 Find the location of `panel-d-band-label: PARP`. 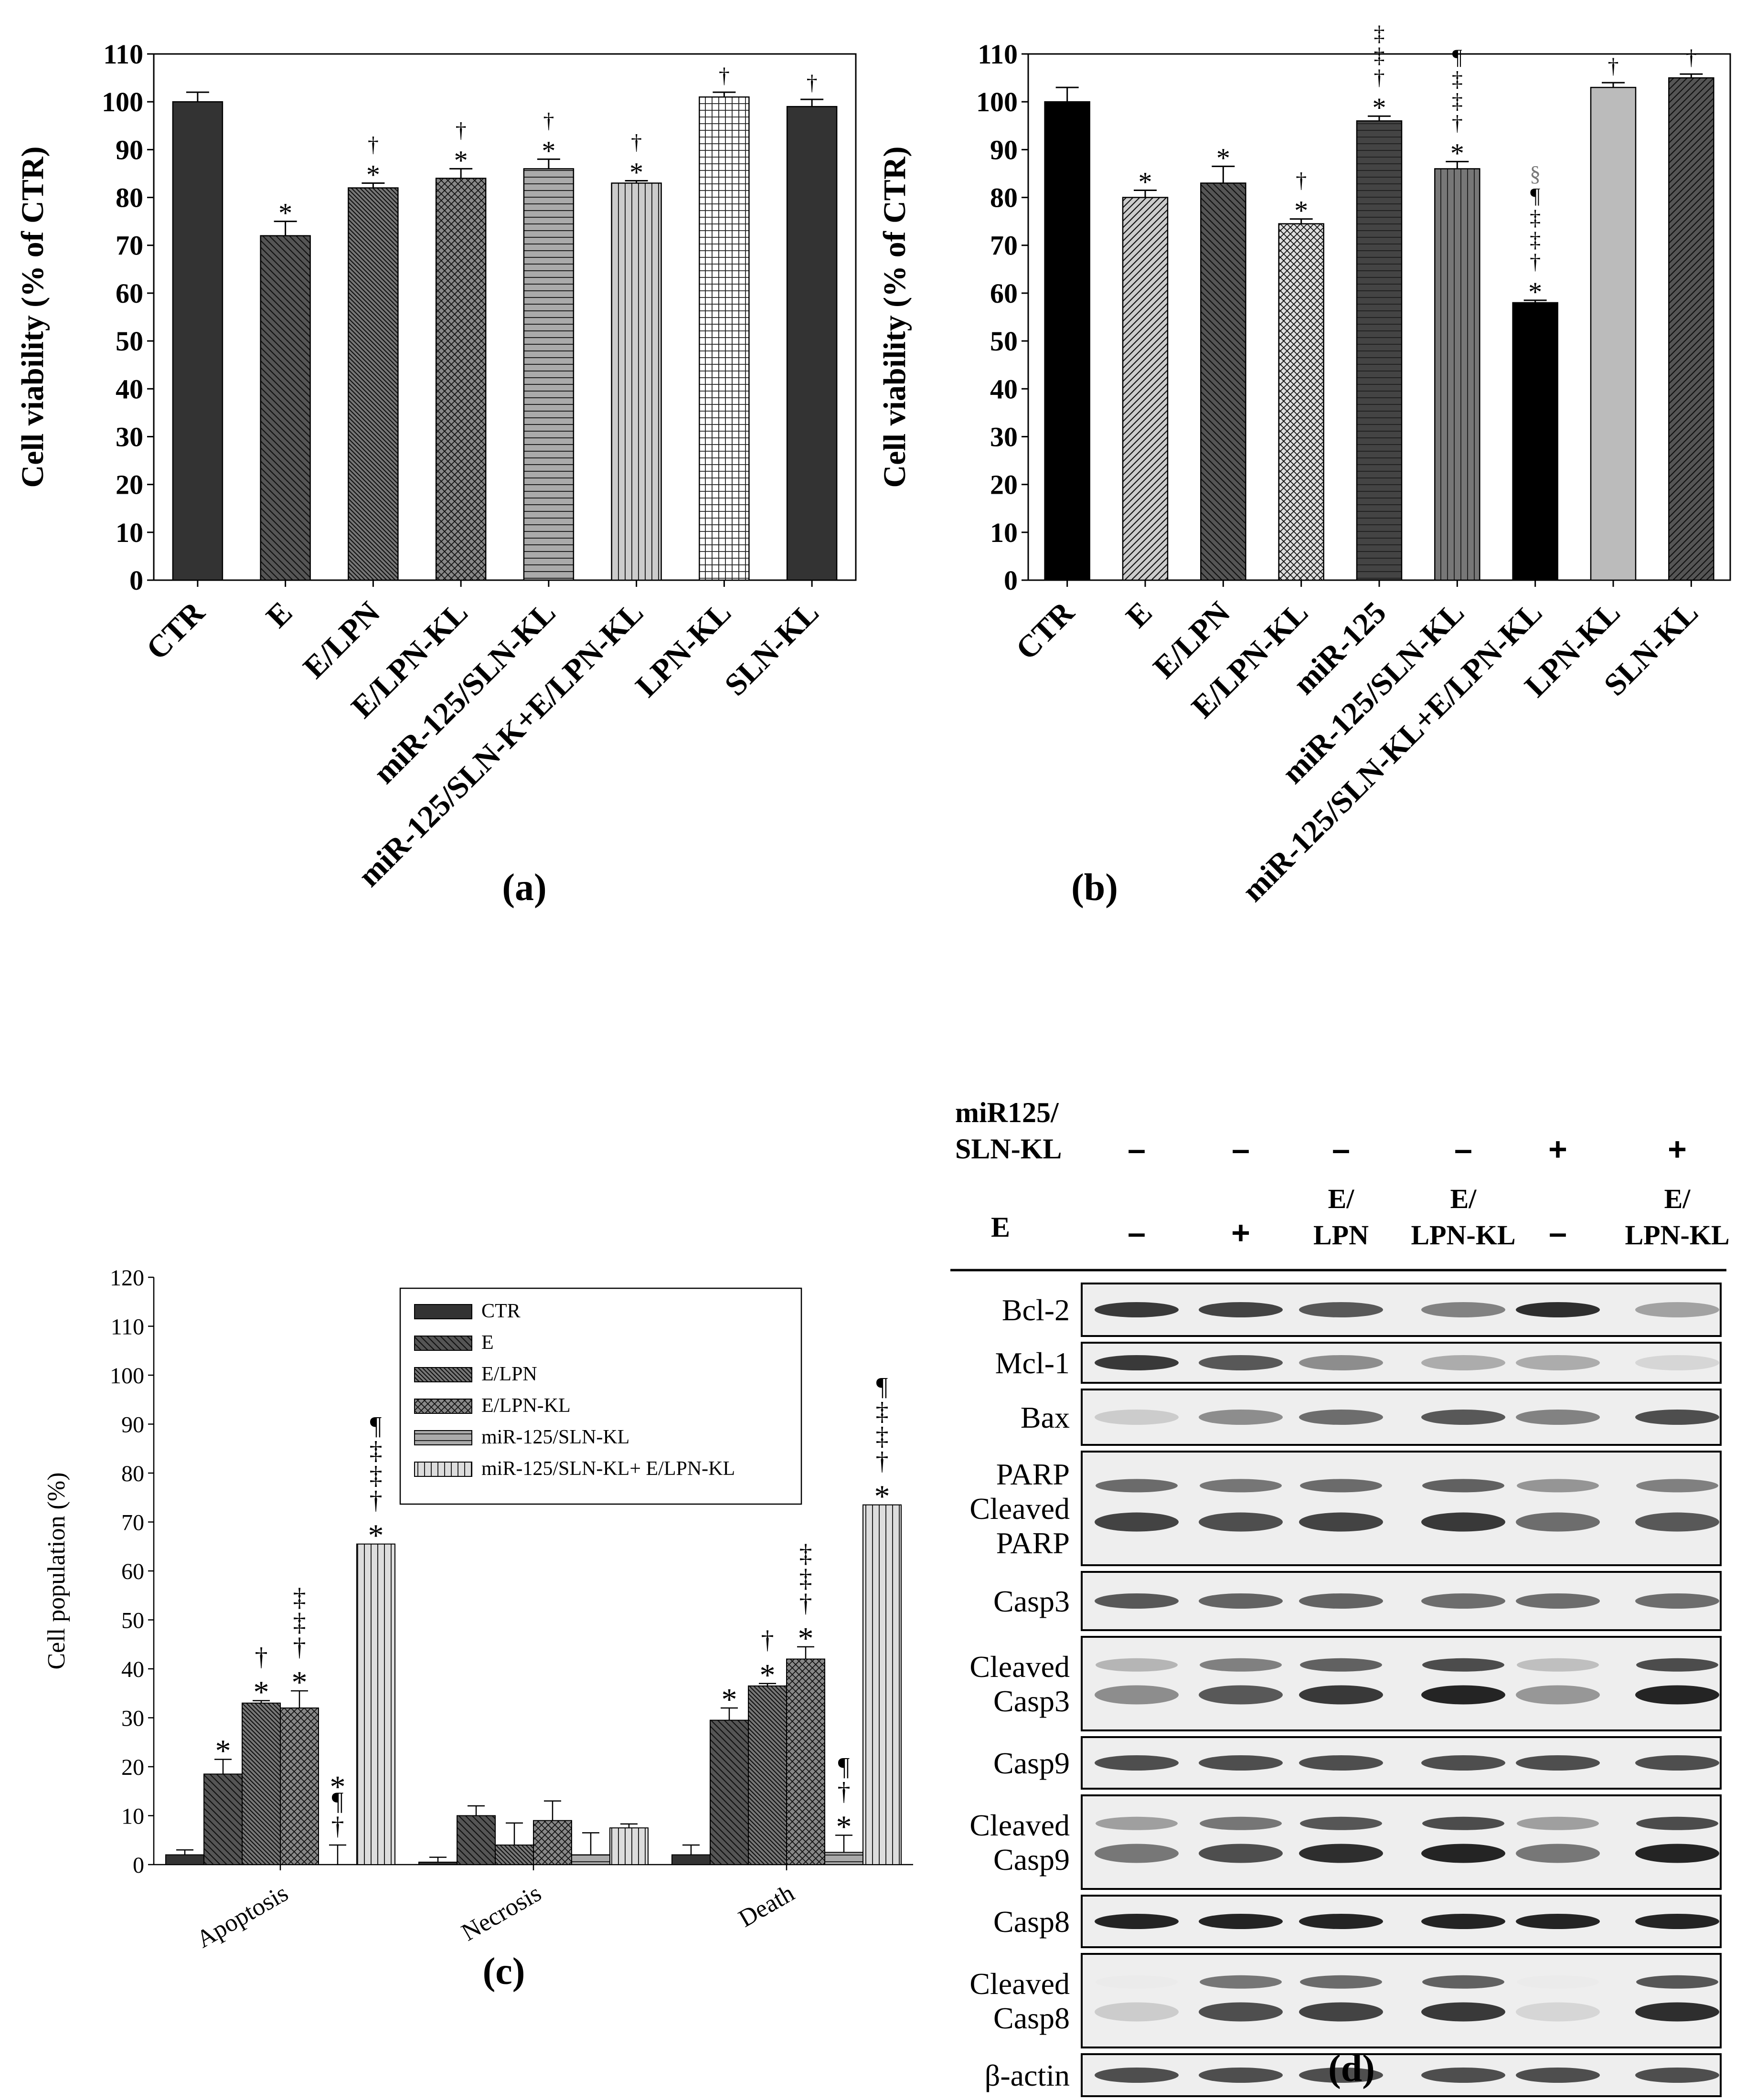

panel-d-band-label: PARP is located at coordinates (1033, 1543).